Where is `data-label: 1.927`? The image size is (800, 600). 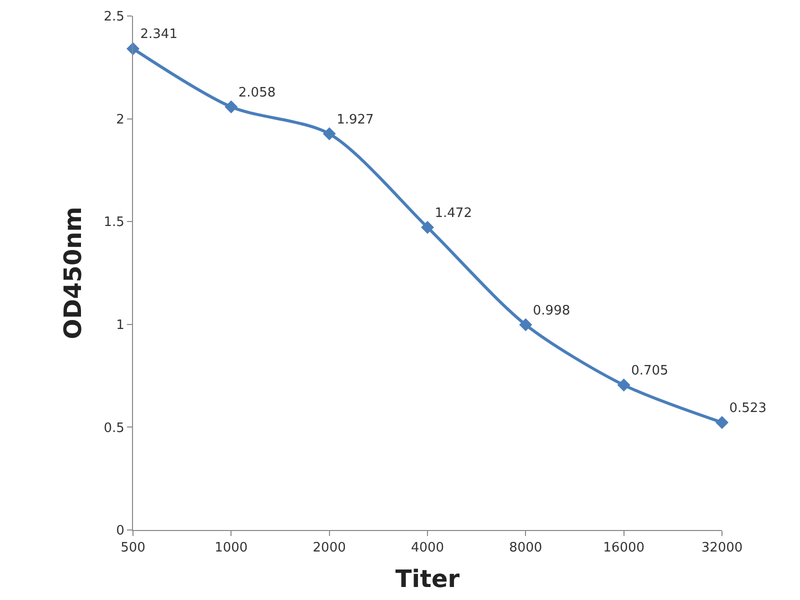 data-label: 1.927 is located at coordinates (355, 120).